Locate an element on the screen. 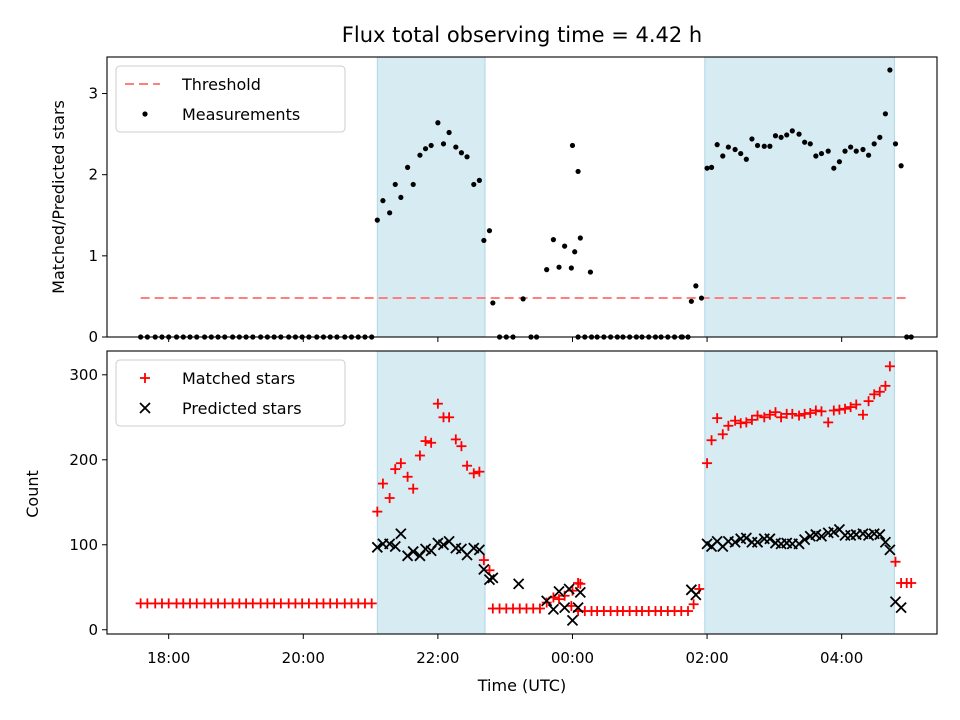 This screenshot has height=720, width=960. x-axis-label: Time (UTC) is located at coordinates (521, 685).